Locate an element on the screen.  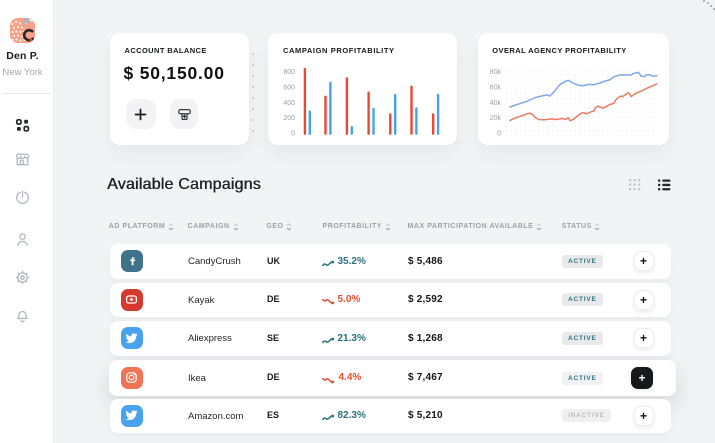
svg-text: 200 is located at coordinates (290, 118).